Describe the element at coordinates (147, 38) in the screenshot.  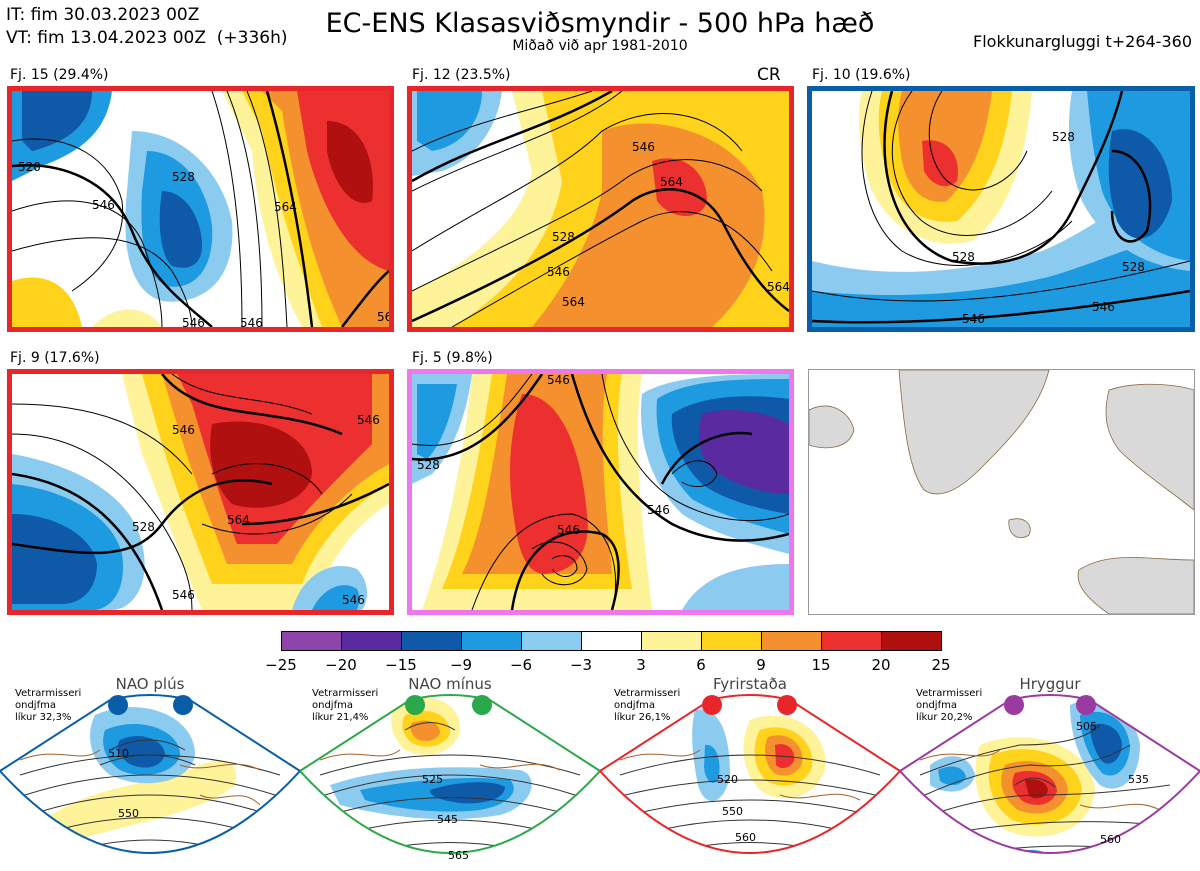
I see `valid-time: VT: fim 13.04.2023 00Z (+336h)` at that location.